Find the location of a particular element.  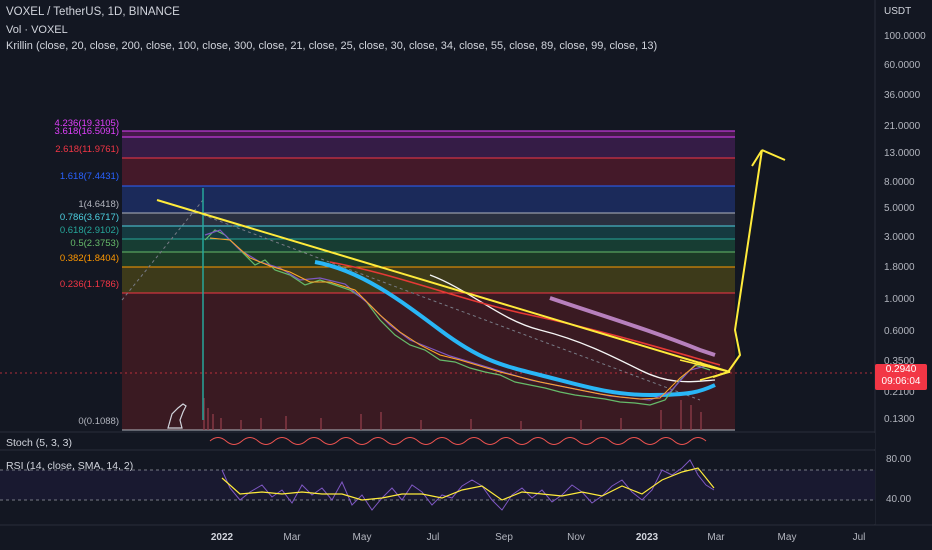

price-tick: 5.0000 is located at coordinates (899, 208).